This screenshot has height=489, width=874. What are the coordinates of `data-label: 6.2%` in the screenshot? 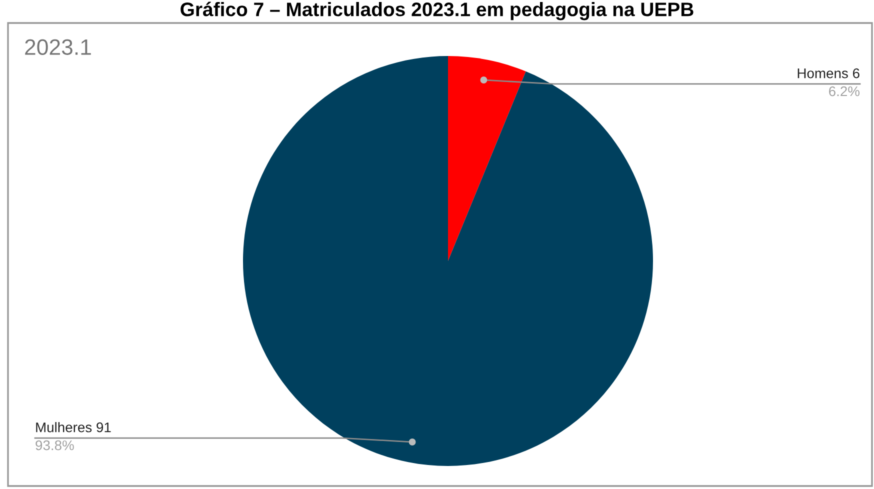 It's located at (844, 91).